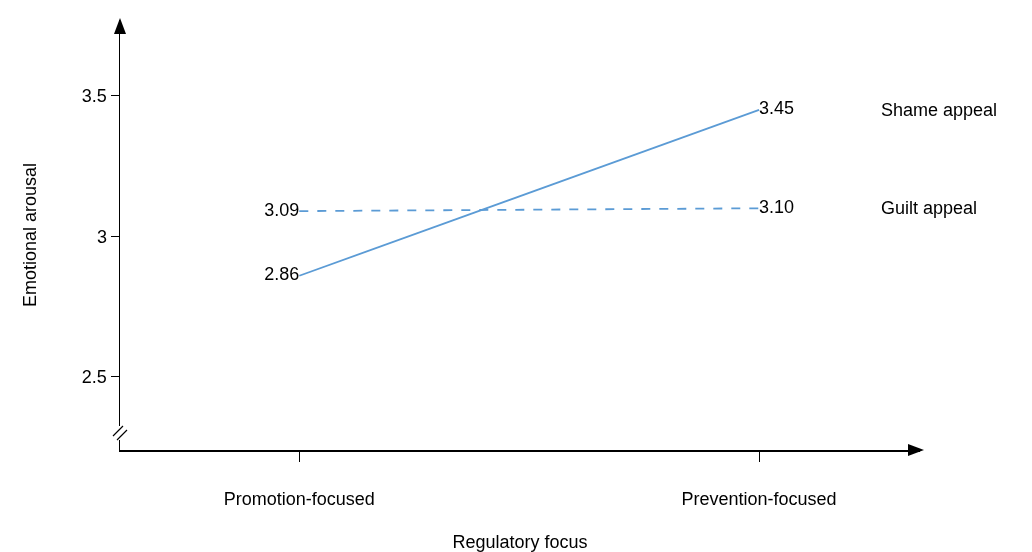 This screenshot has width=1032, height=552. I want to click on text: Guilt appeal, so click(929, 208).